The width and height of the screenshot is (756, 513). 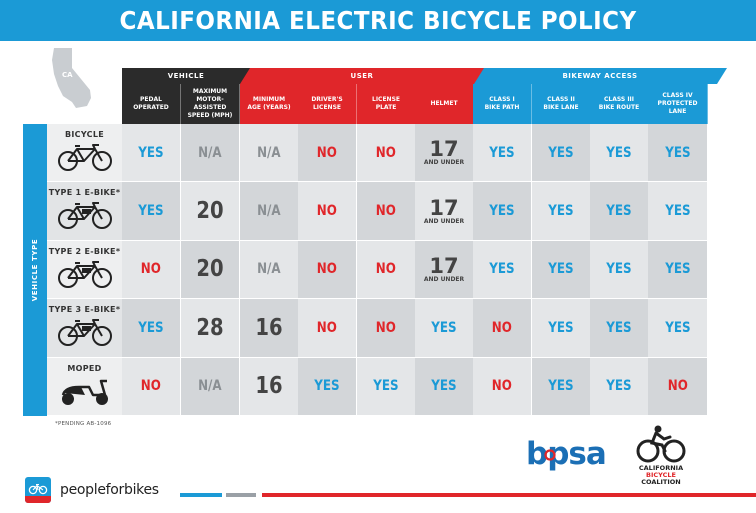 I want to click on cell-value: N/A, so click(x=210, y=386).